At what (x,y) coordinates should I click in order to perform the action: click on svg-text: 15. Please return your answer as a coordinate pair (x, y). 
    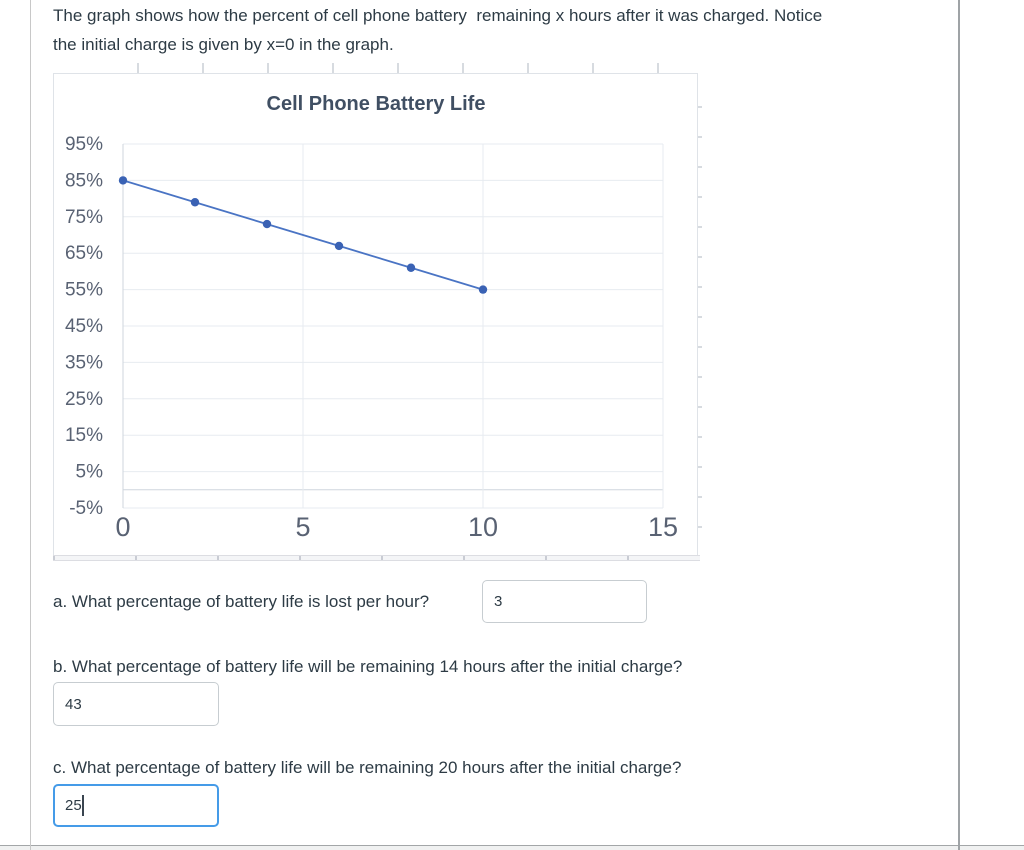
    Looking at the image, I should click on (663, 527).